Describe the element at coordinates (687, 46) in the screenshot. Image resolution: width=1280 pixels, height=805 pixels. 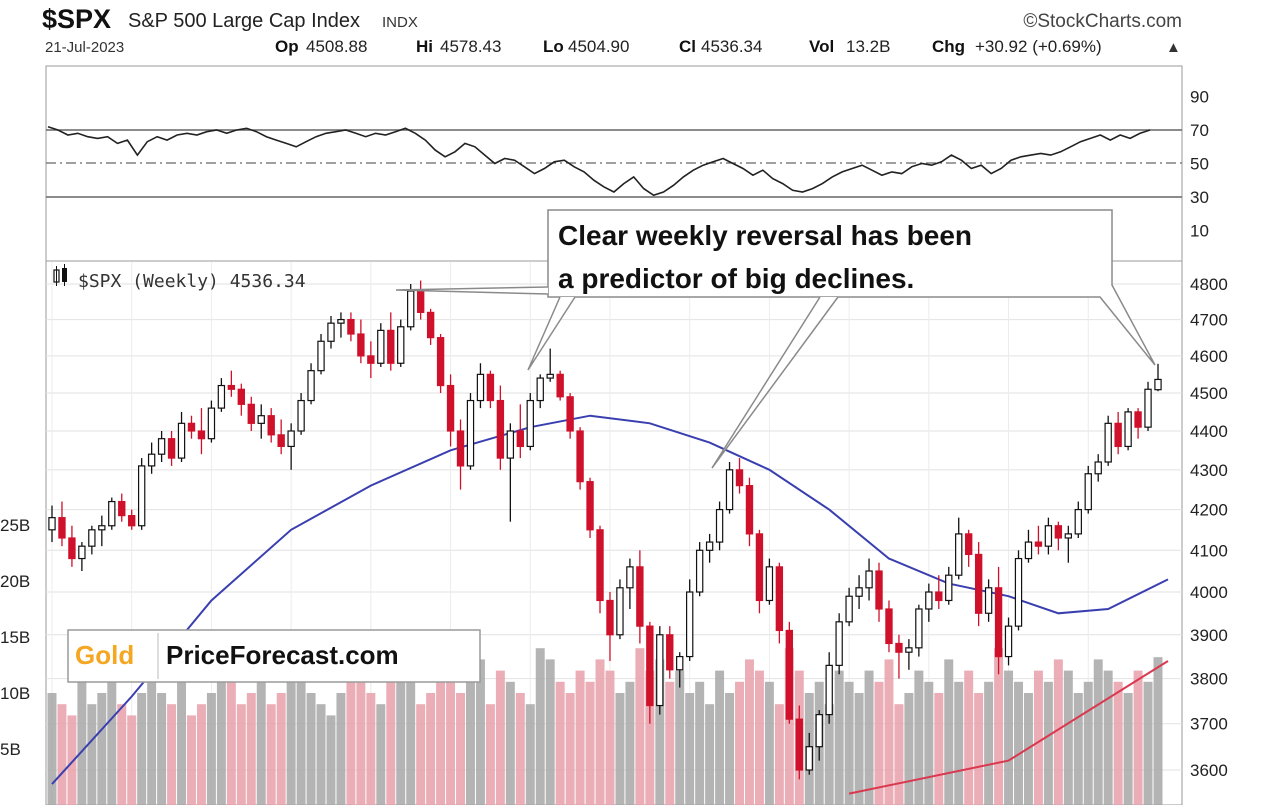
I see `stat-close-label: Cl` at that location.